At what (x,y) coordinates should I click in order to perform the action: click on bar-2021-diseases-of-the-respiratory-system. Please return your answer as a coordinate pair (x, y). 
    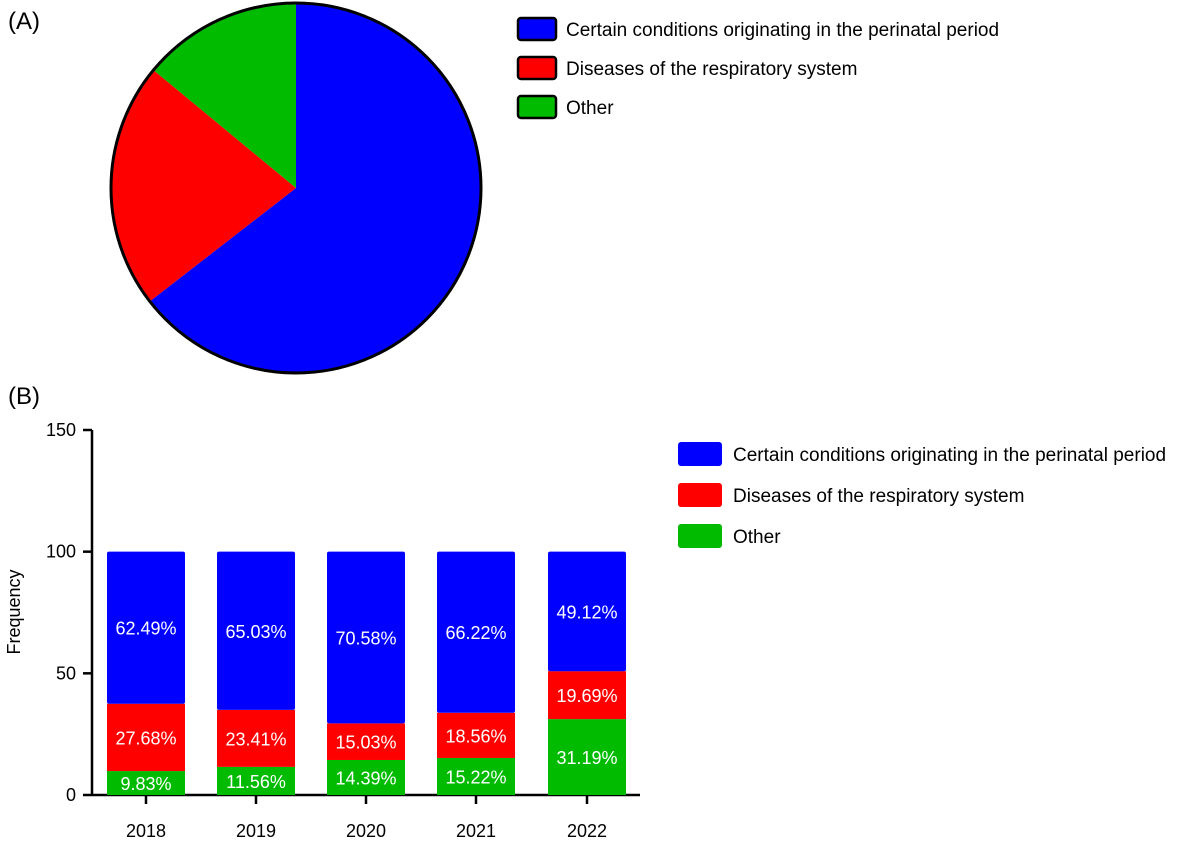
    Looking at the image, I should click on (476, 735).